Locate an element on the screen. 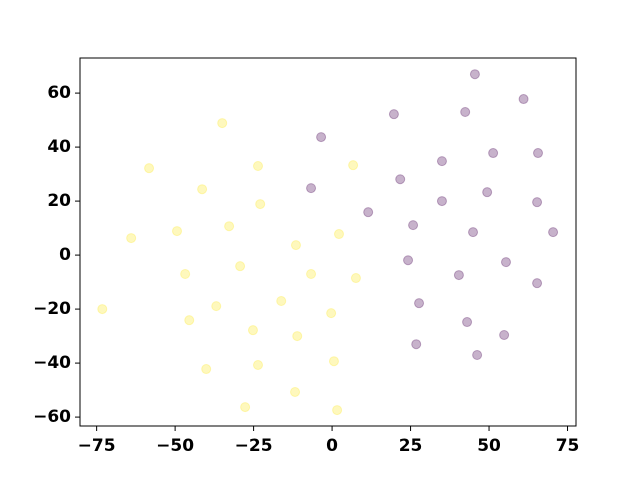 This screenshot has height=484, width=640. y-tick-label: −20 is located at coordinates (52, 309).